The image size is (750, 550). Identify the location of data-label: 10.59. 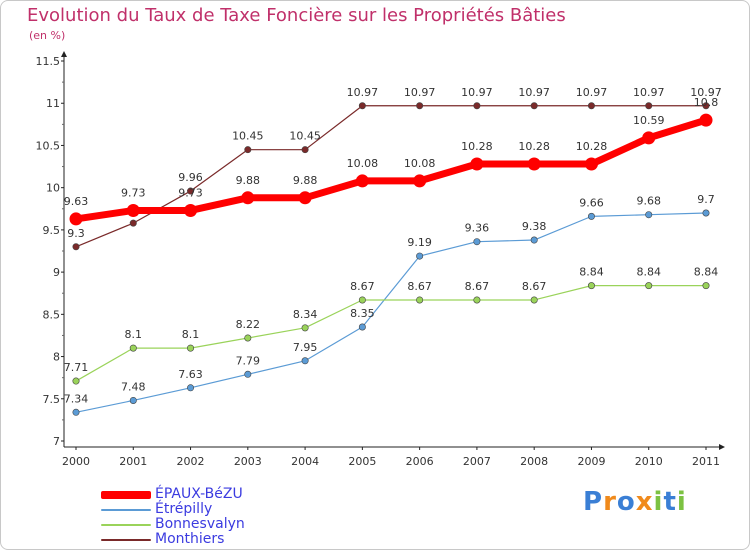
(649, 120).